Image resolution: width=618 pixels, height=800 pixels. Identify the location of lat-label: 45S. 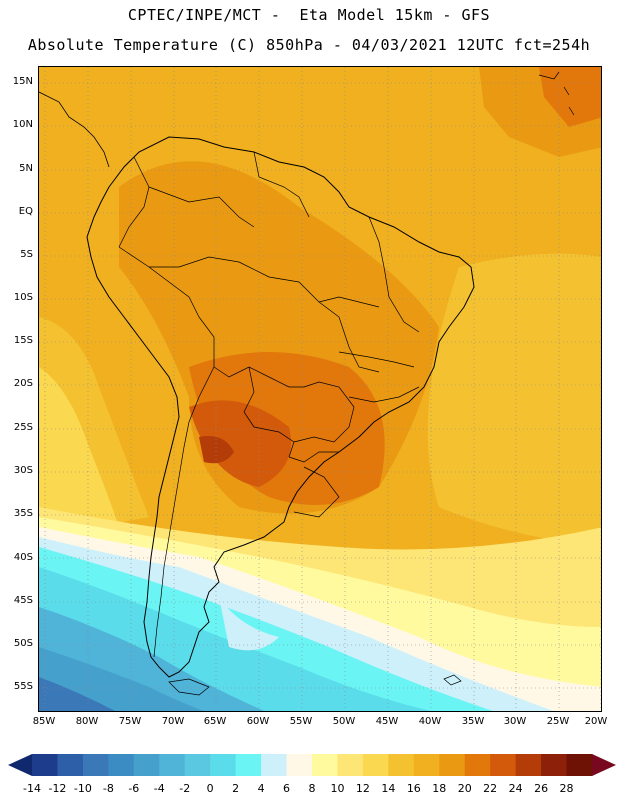
(23, 600).